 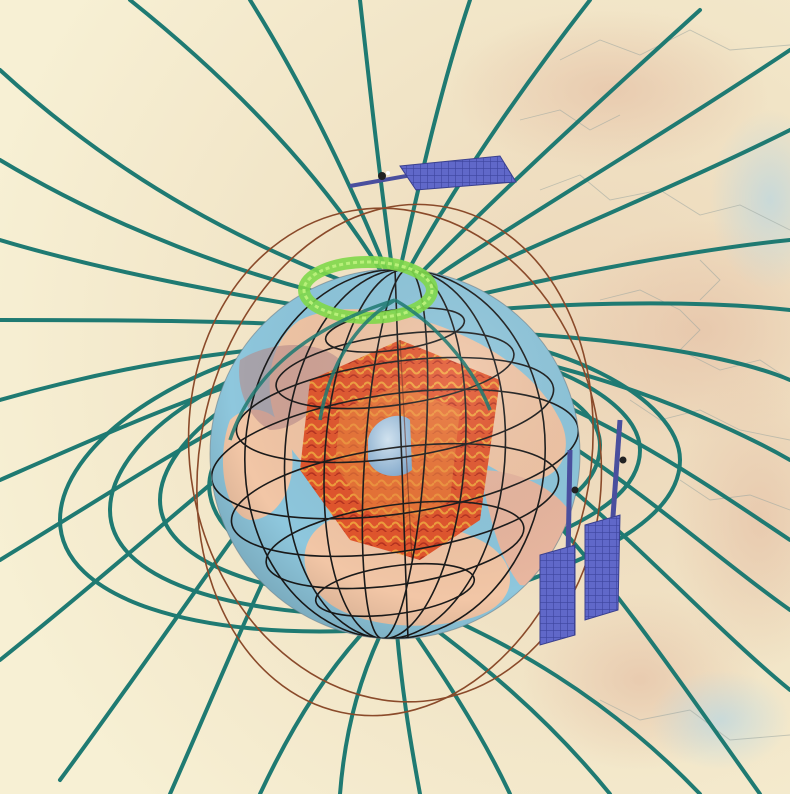 What do you see at coordinates (368, 290) in the screenshot?
I see `aurora-oval-icon` at bounding box center [368, 290].